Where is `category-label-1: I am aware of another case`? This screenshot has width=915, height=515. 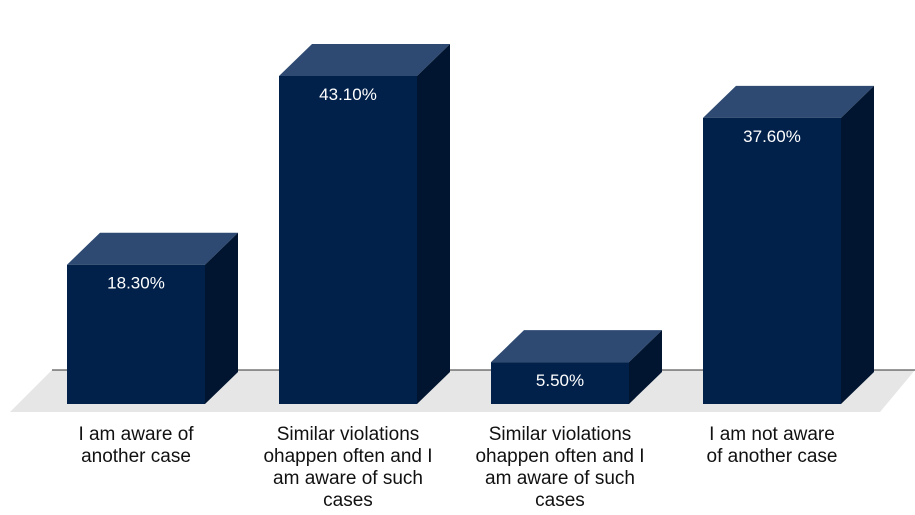
category-label-1: I am aware of another case is located at coordinates (136, 445).